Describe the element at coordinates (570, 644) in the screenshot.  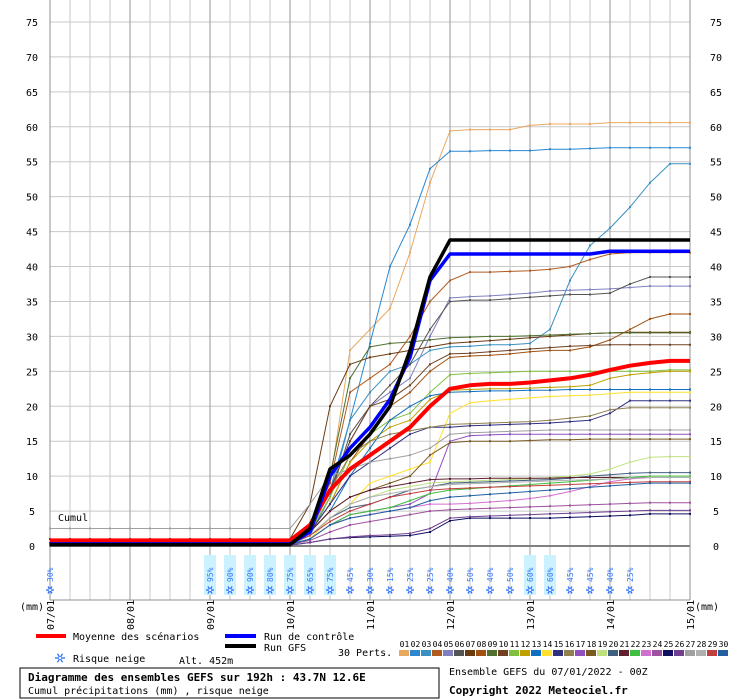
I see `pert-number: 16` at that location.